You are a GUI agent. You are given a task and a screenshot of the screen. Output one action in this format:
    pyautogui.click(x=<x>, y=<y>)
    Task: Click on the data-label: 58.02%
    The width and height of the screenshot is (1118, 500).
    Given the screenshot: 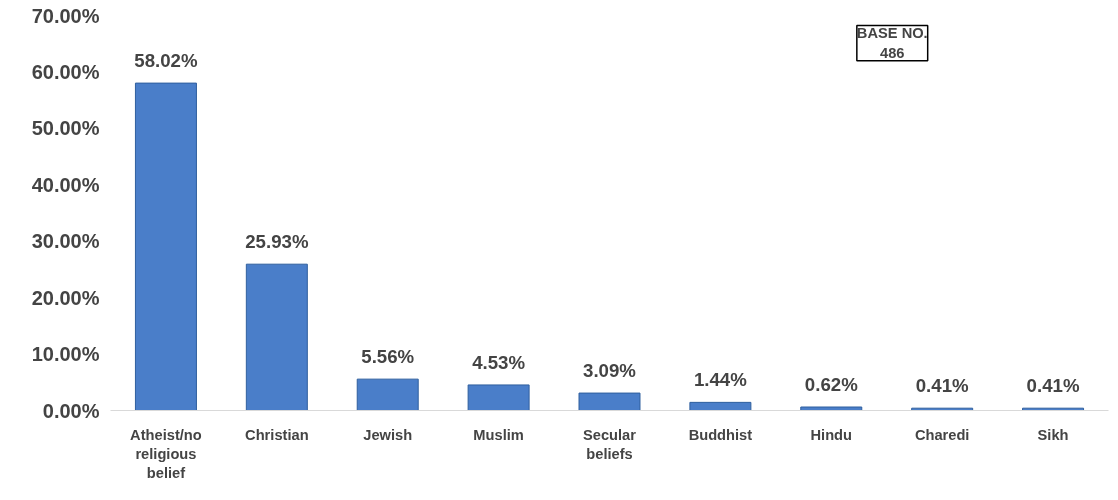 What is the action you would take?
    pyautogui.click(x=166, y=61)
    